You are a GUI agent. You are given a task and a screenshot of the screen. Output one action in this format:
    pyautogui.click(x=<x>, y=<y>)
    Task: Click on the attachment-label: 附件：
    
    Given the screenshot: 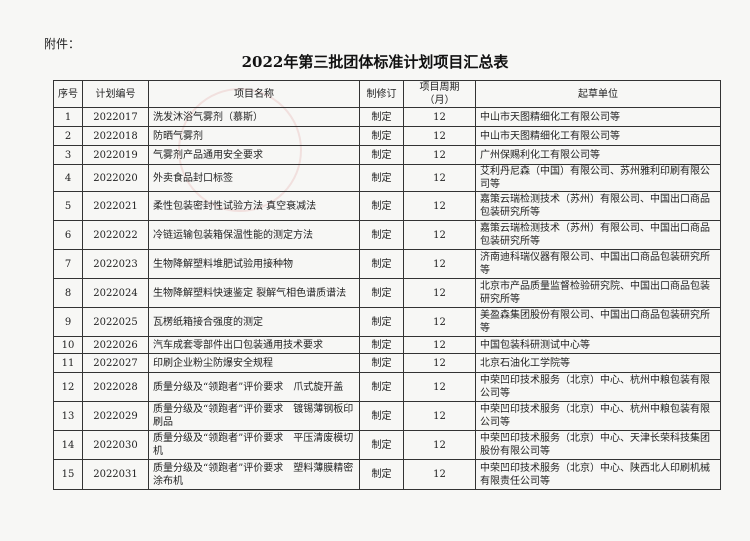 What is the action you would take?
    pyautogui.click(x=62, y=44)
    